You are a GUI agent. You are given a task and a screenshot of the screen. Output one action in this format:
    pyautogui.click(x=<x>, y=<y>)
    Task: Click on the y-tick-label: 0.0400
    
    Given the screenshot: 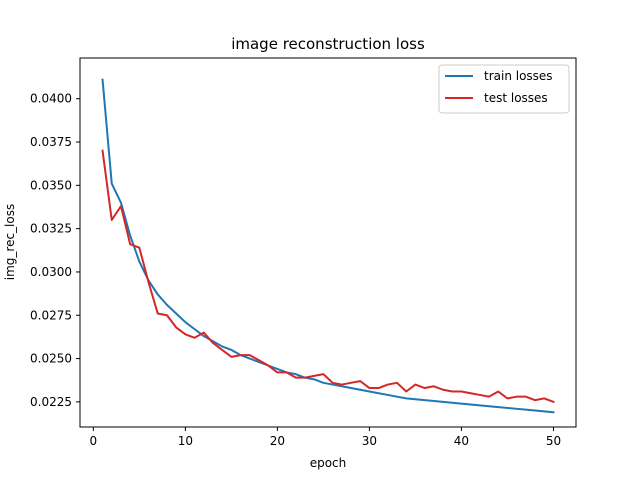 What is the action you would take?
    pyautogui.click(x=51, y=99)
    